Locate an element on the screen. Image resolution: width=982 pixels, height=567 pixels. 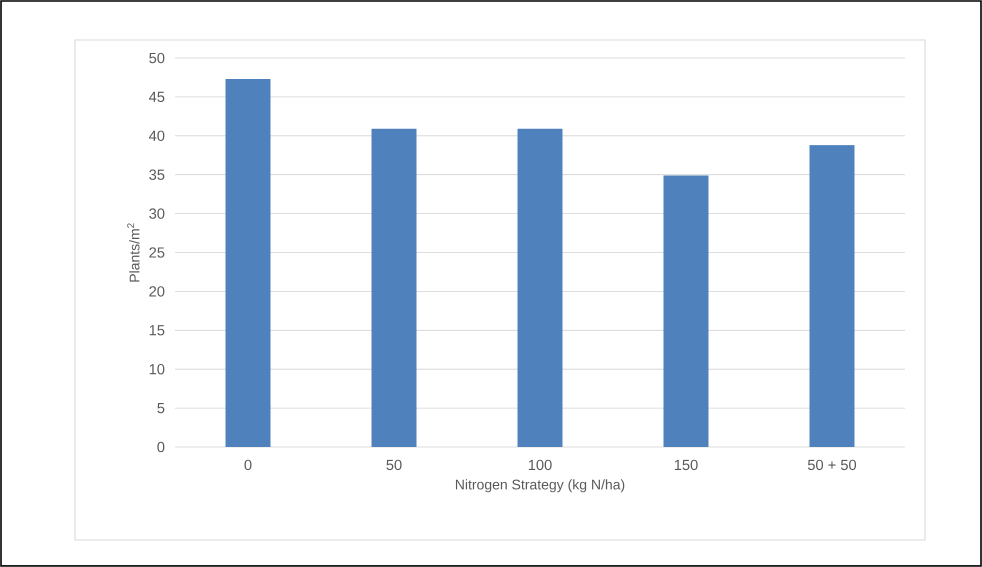
x-tick-label: 100 is located at coordinates (540, 465).